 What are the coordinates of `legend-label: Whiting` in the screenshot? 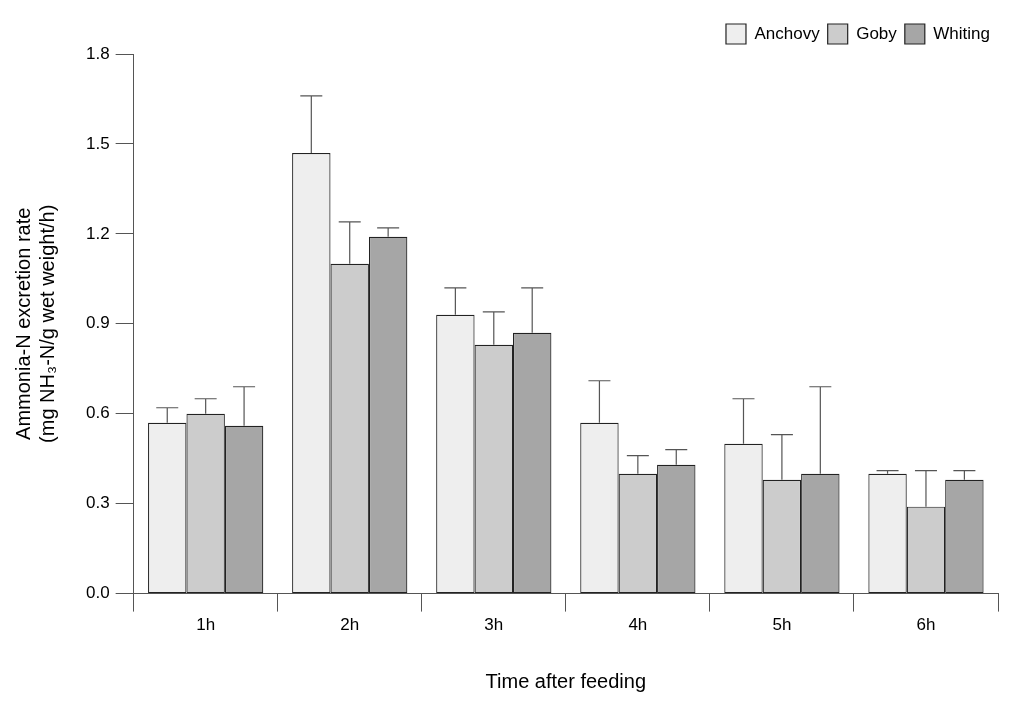 It's located at (961, 33).